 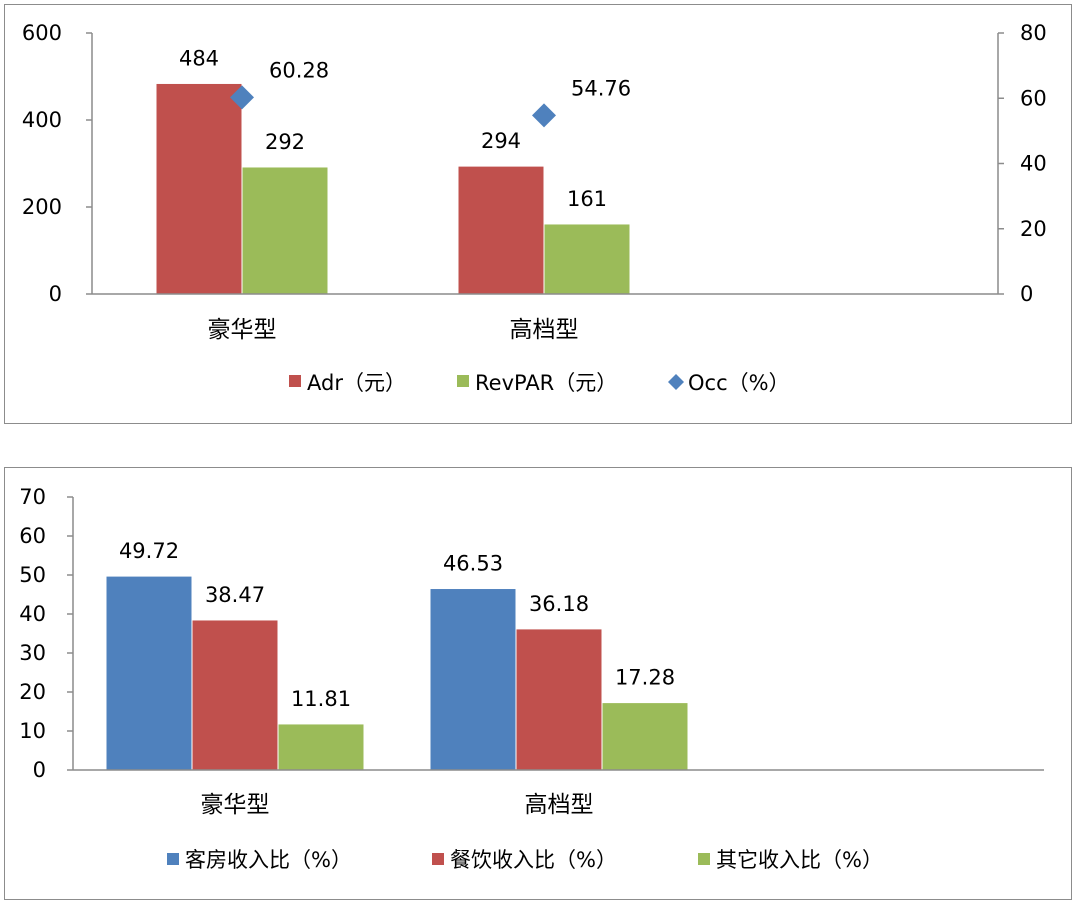 I want to click on c1-data-label: 484, so click(x=199, y=58).